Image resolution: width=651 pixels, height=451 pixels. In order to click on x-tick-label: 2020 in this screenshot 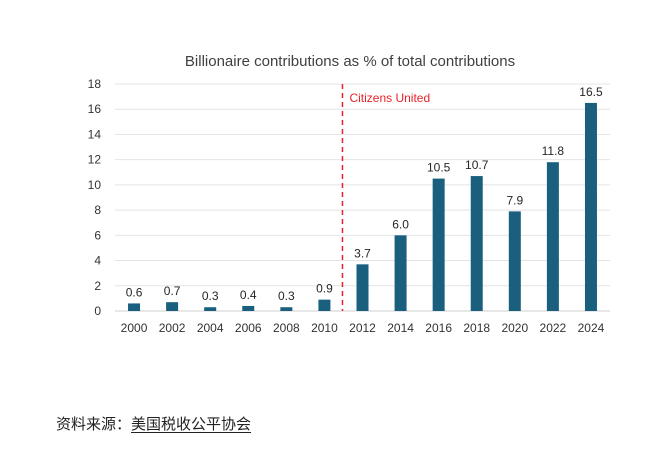, I will do `click(514, 328)`.